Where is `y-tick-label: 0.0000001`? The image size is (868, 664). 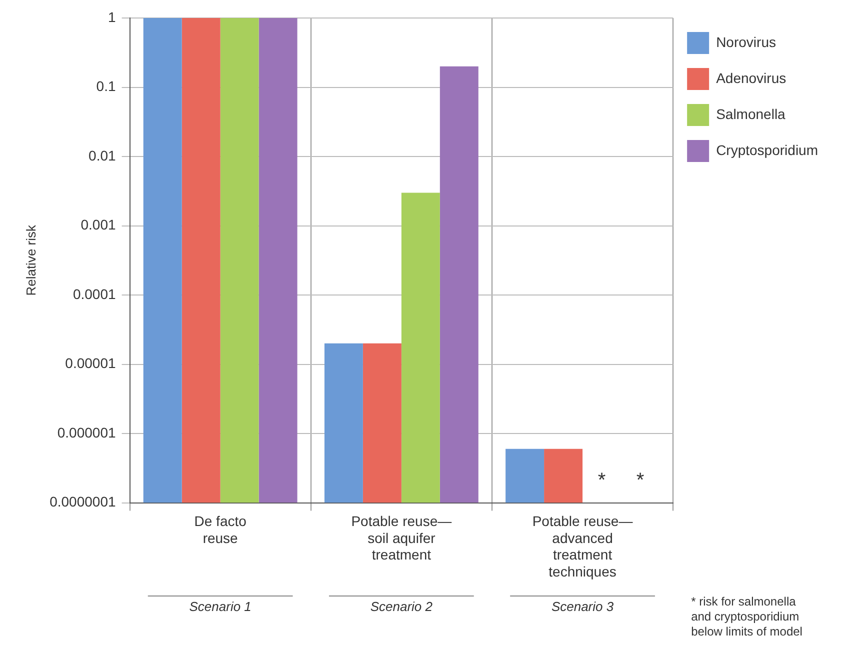 y-tick-label: 0.0000001 is located at coordinates (83, 502).